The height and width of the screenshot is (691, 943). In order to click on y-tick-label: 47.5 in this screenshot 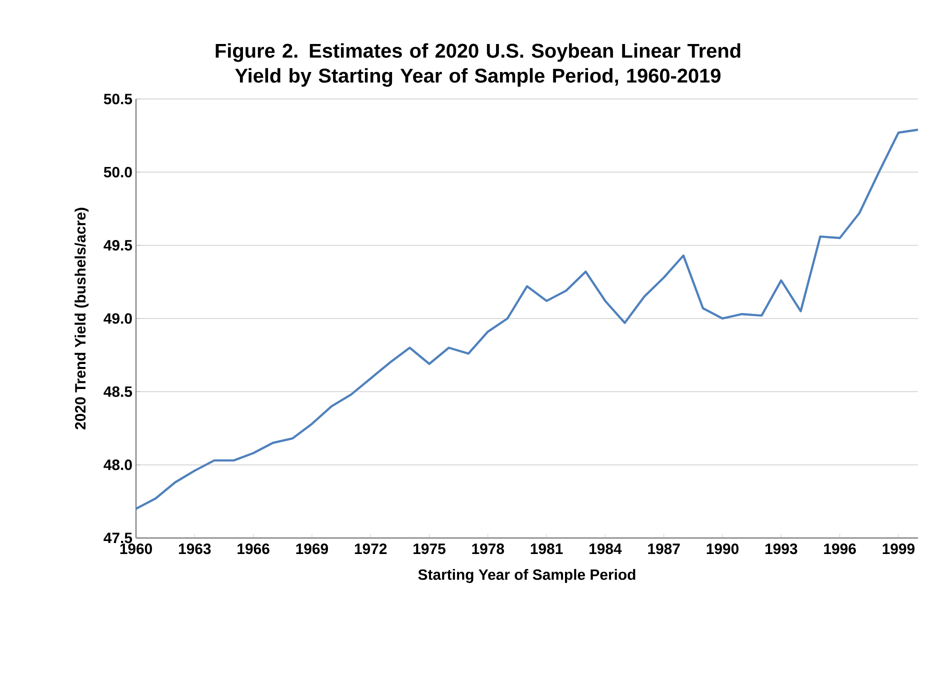, I will do `click(118, 538)`.